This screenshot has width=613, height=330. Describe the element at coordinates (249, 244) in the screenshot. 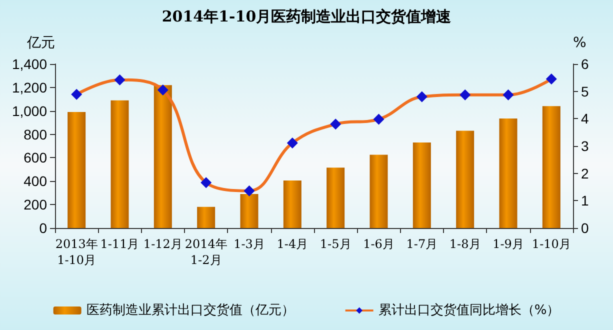

I see `x-tick-label: 1-3月` at that location.